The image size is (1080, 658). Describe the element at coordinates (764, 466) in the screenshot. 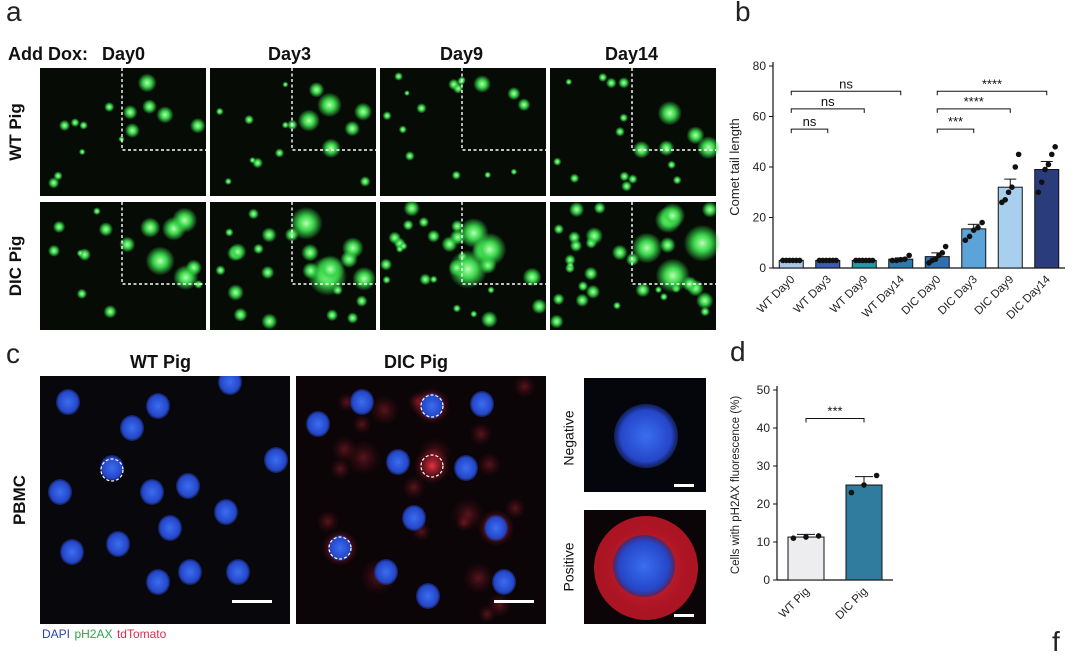

I see `y-tick-label: 30` at that location.